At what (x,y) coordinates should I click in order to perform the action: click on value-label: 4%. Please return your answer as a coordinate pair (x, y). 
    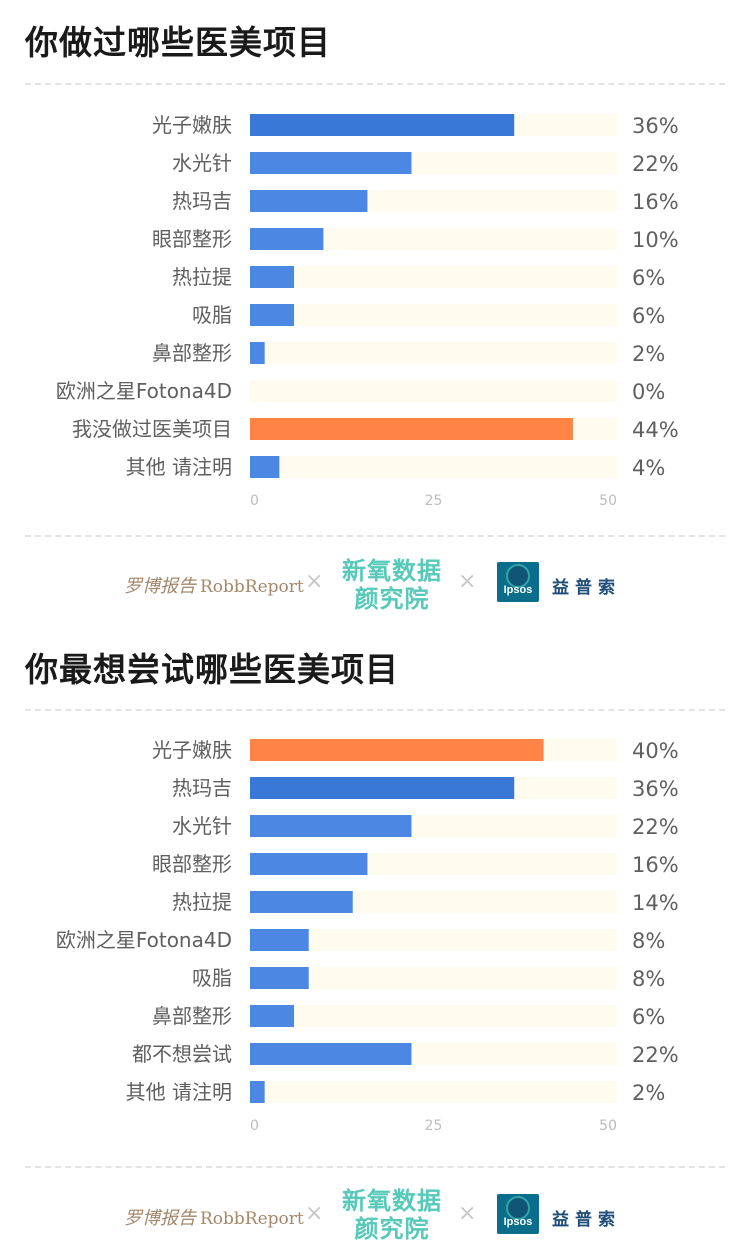
    Looking at the image, I should click on (648, 468).